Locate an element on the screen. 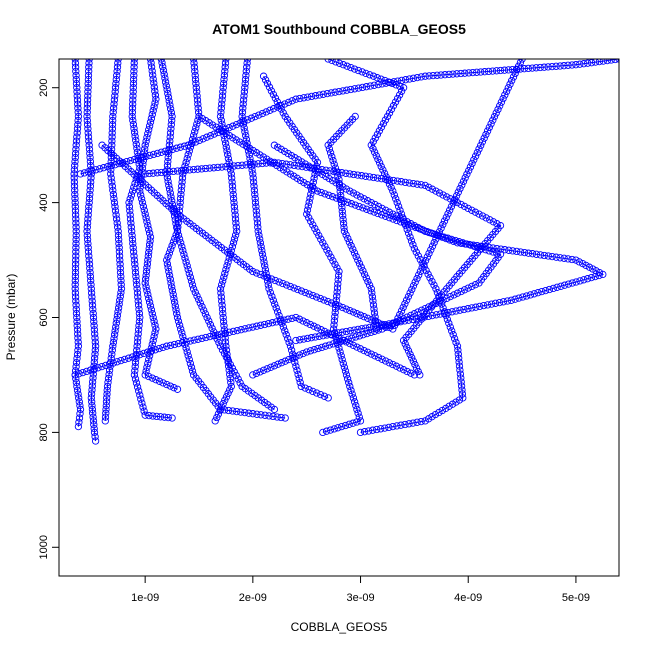 This screenshot has height=650, width=650. x-tick-label: 2e-09 is located at coordinates (253, 598).